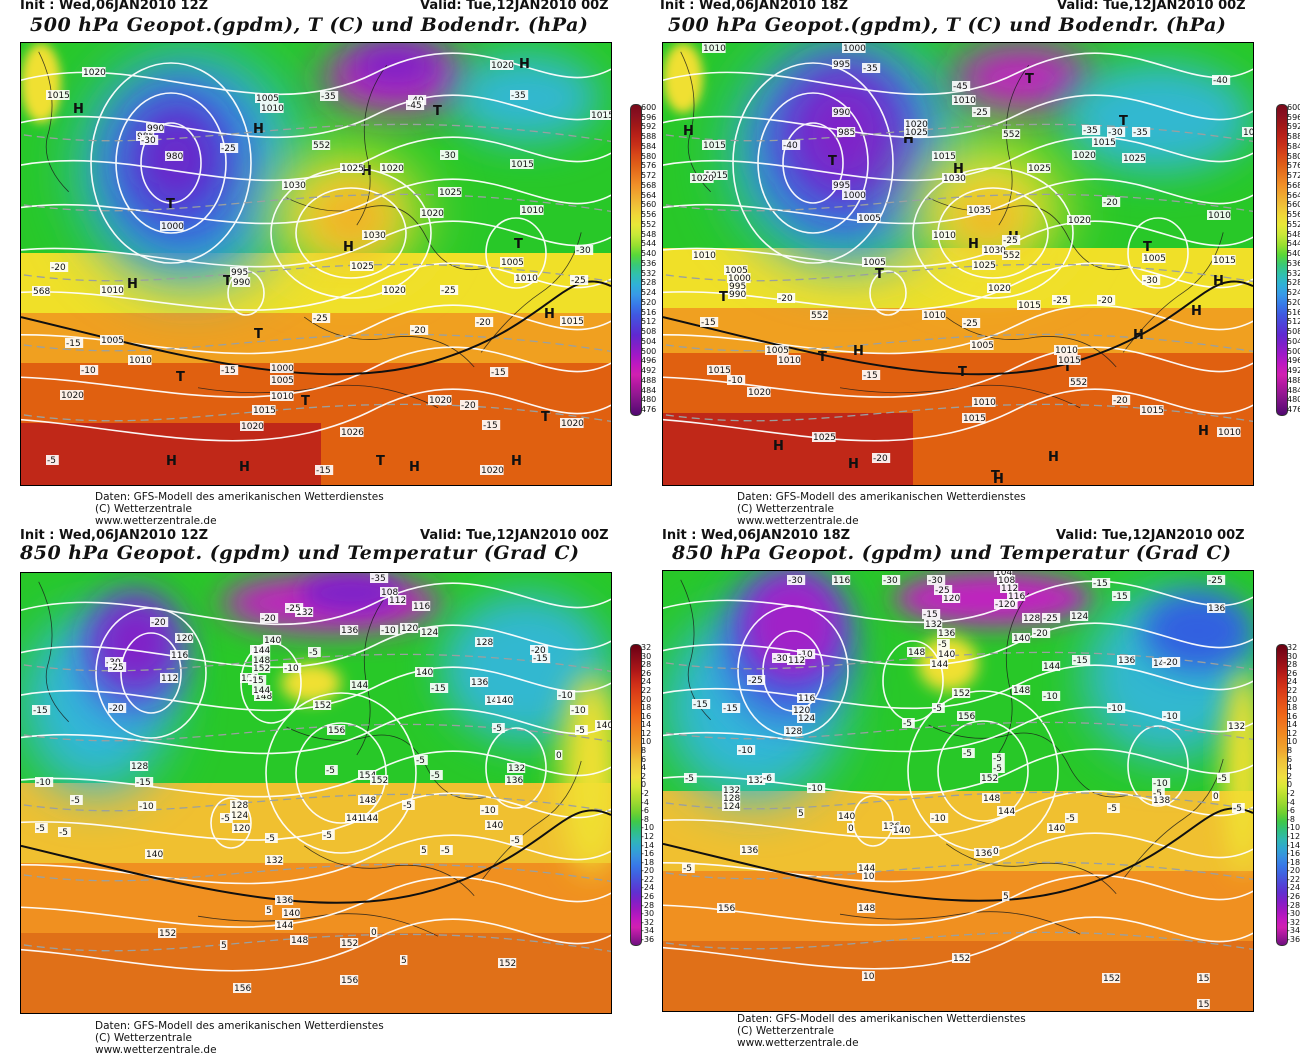 This screenshot has width=1300, height=1056. What do you see at coordinates (649, 312) in the screenshot?
I see `colorbar-tick: 516` at bounding box center [649, 312].